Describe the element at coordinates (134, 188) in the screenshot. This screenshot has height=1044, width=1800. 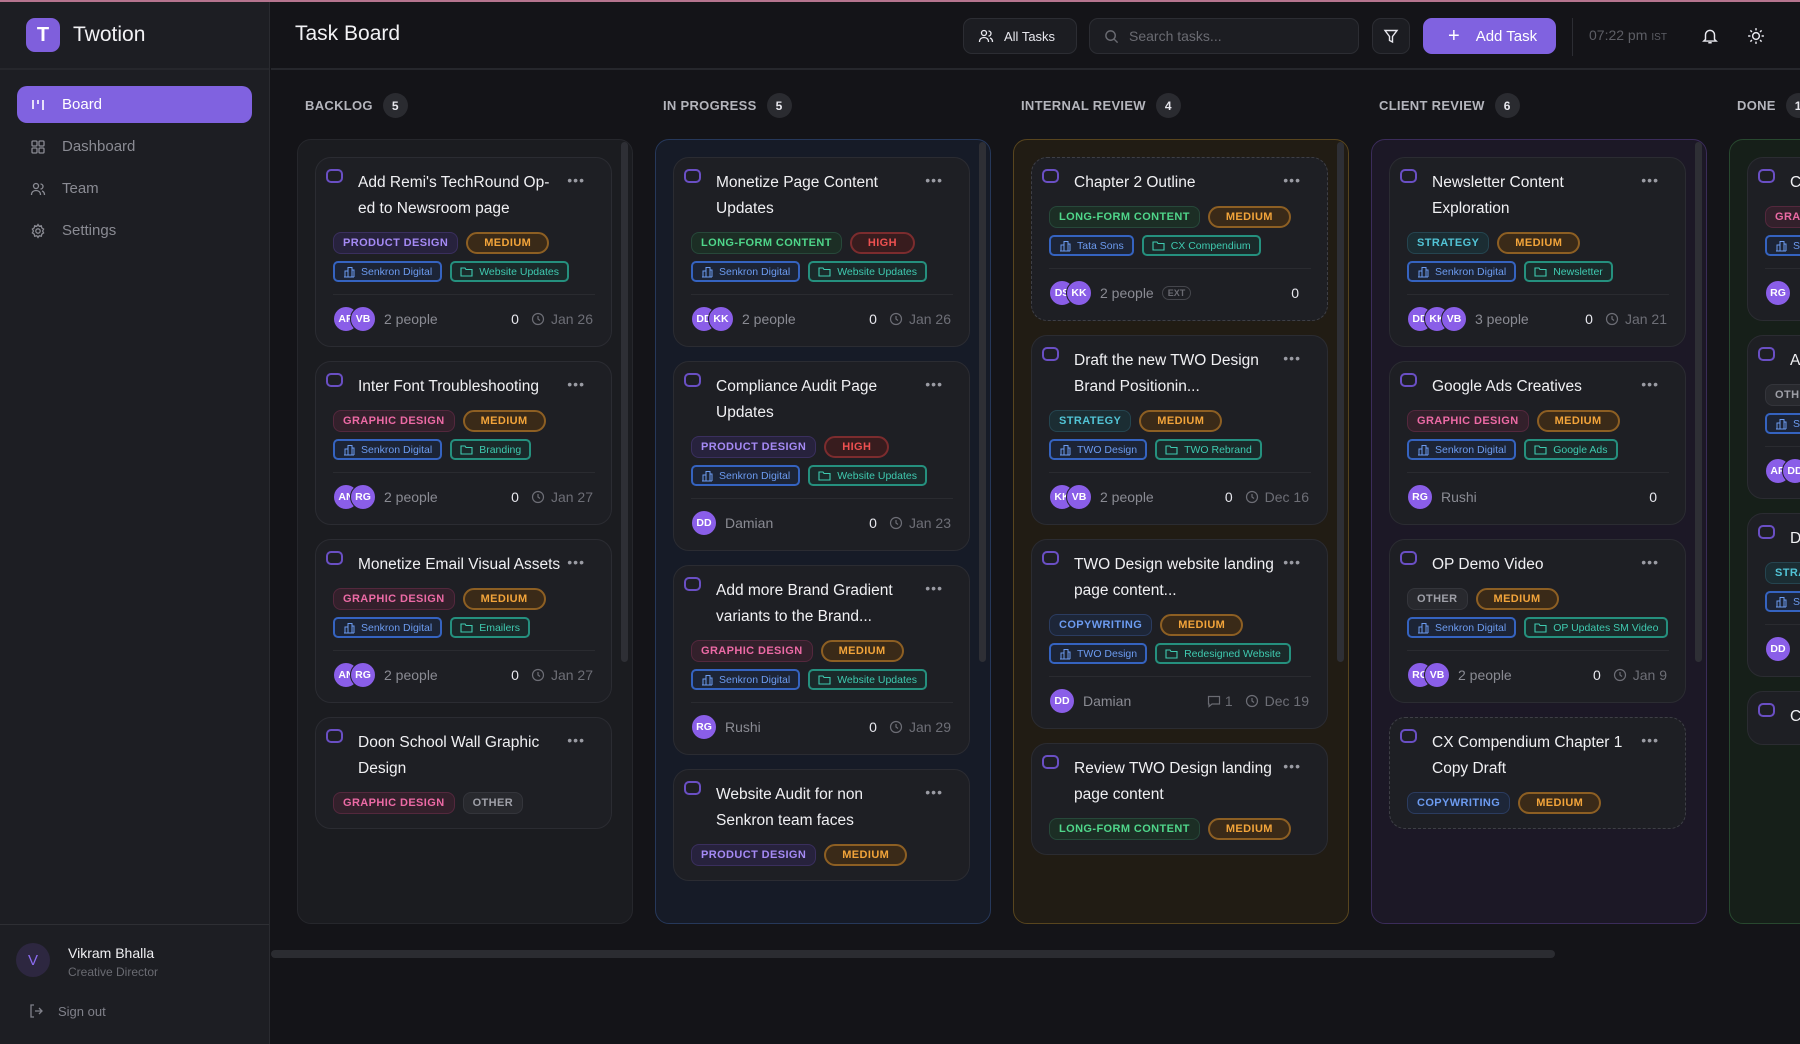
I see `sidebar-item-team: Team` at that location.